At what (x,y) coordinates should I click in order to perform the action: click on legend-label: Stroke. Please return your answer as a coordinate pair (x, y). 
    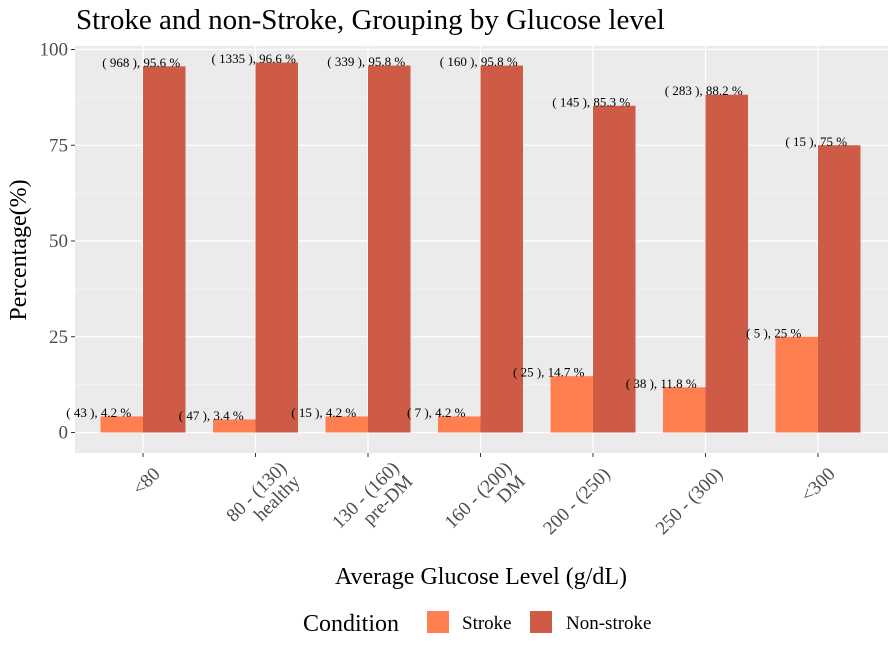
    Looking at the image, I should click on (487, 623).